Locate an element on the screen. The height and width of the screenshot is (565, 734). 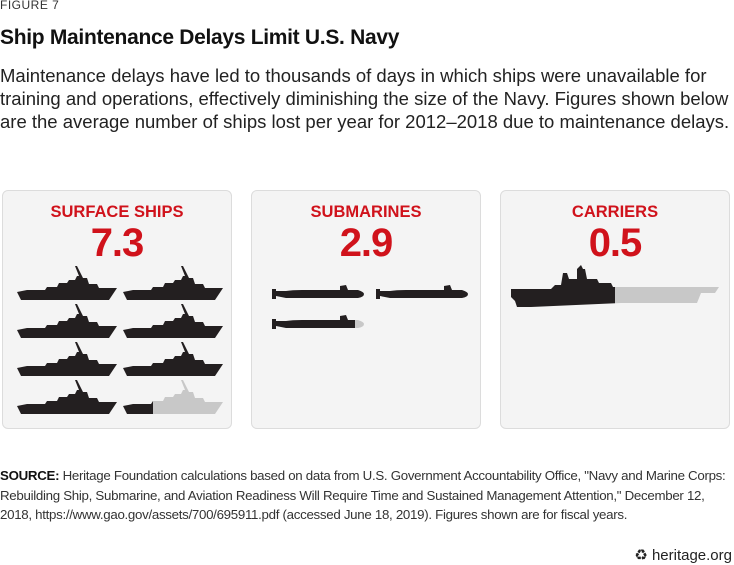
carrier-icon is located at coordinates (615, 286).